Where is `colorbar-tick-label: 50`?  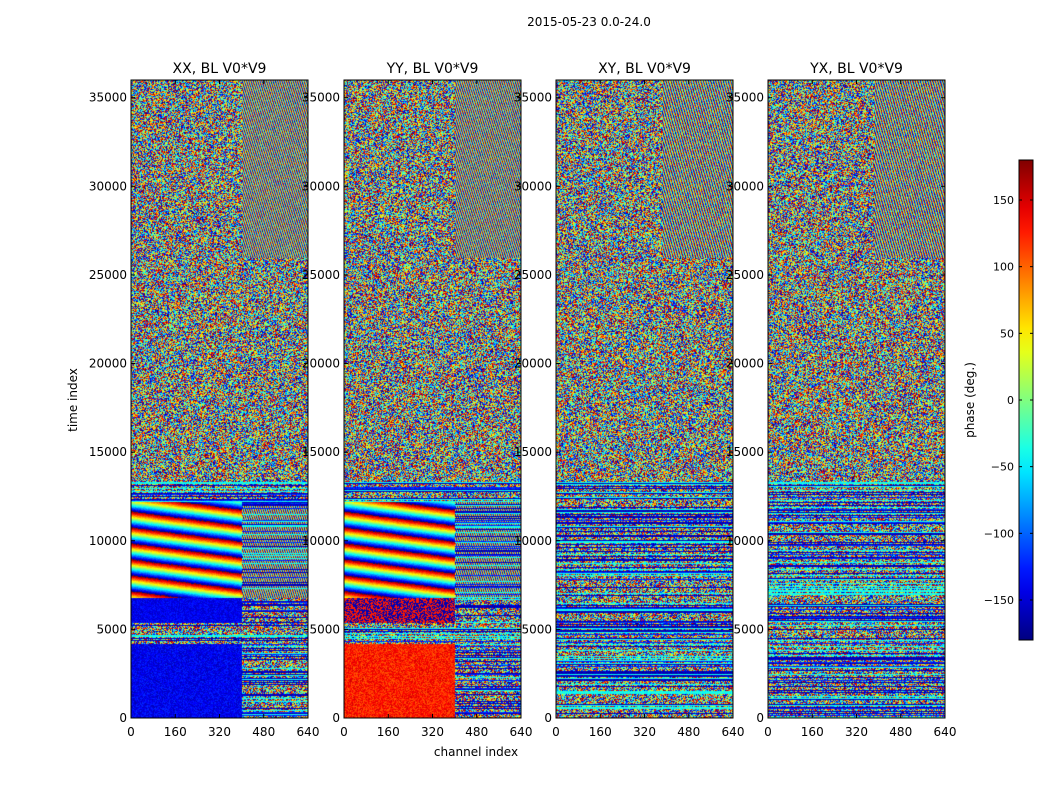 colorbar-tick-label: 50 is located at coordinates (1007, 333).